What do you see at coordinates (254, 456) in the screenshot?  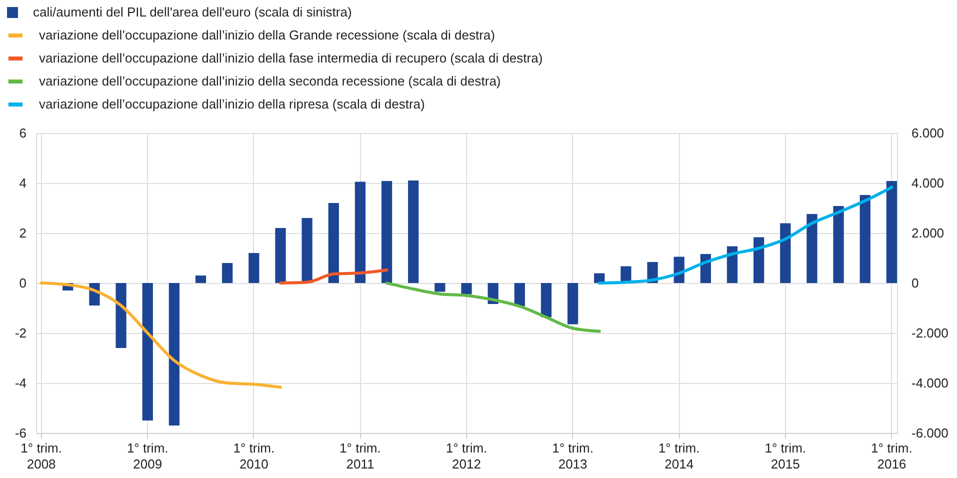 I see `x-tick-label: 1° trim. 2010` at bounding box center [254, 456].